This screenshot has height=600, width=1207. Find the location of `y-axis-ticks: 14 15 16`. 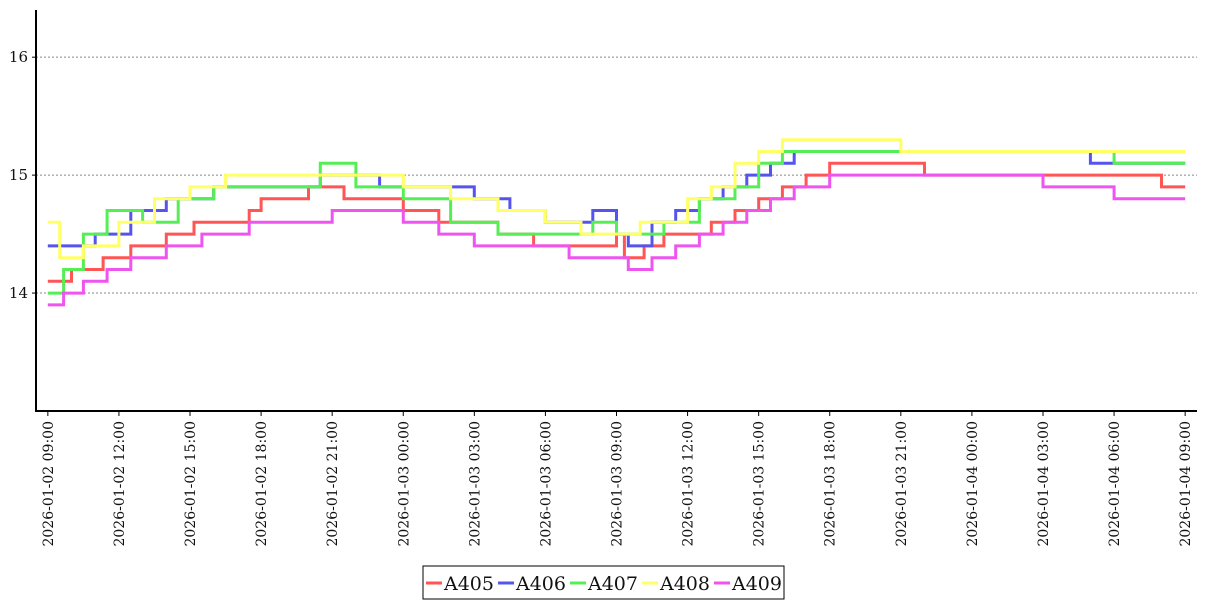

y-axis-ticks: 14 15 16 is located at coordinates (22, 175).